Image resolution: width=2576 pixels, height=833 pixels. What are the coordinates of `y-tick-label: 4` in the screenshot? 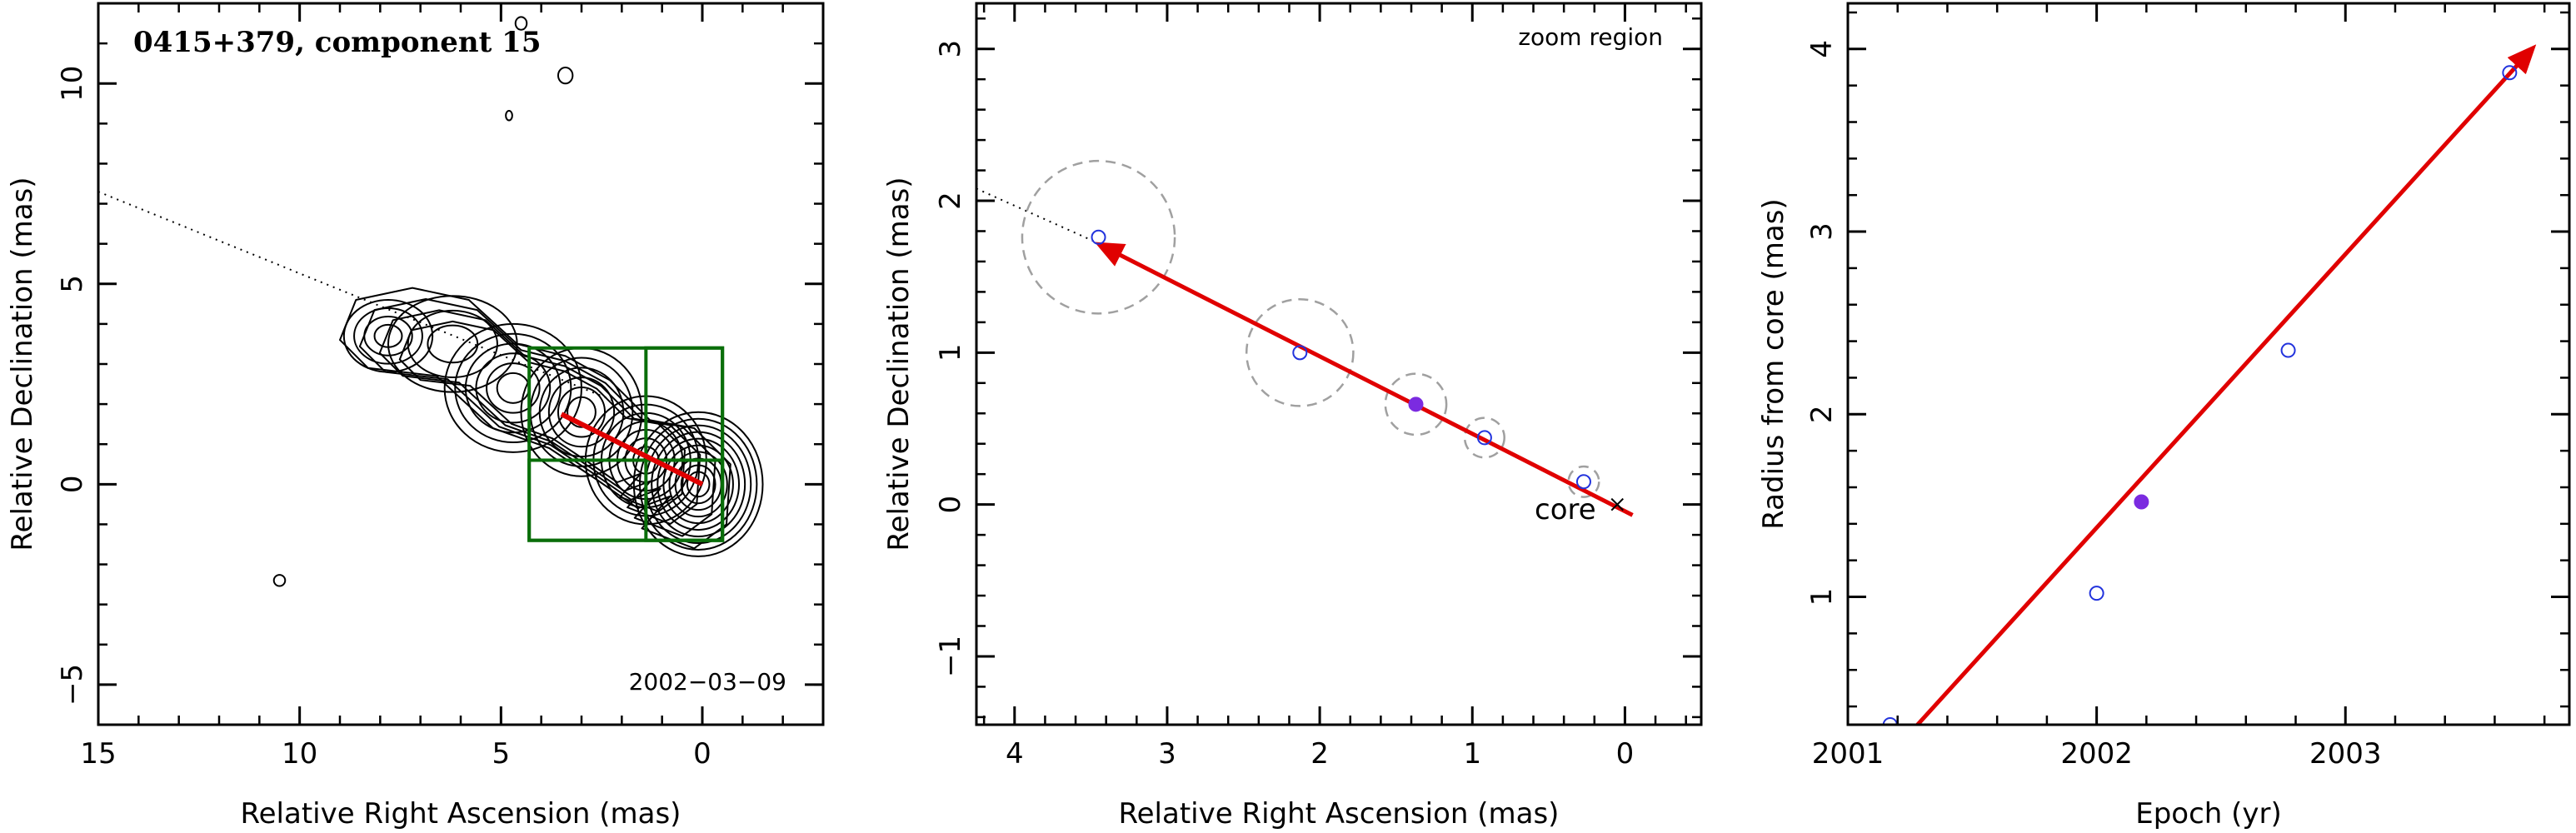 It's located at (1822, 49).